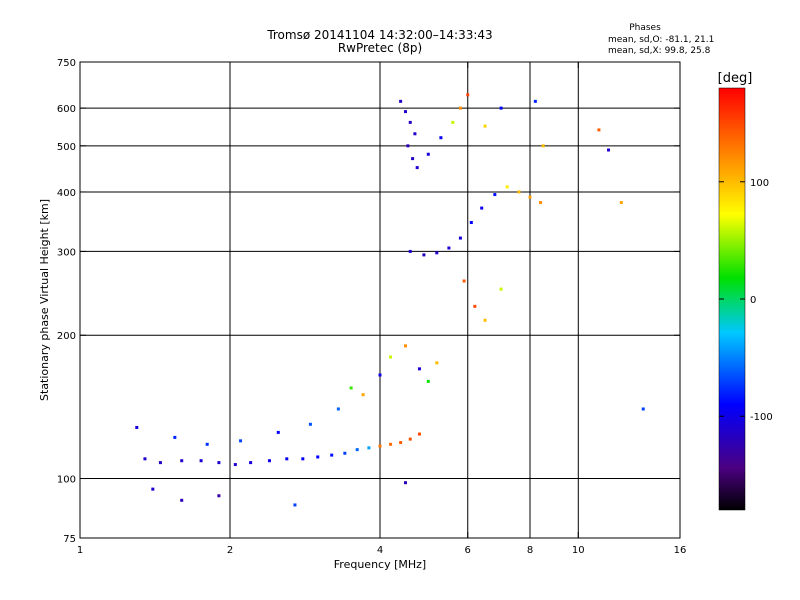 The image size is (800, 600). I want to click on y-tick-label: 400, so click(66, 193).